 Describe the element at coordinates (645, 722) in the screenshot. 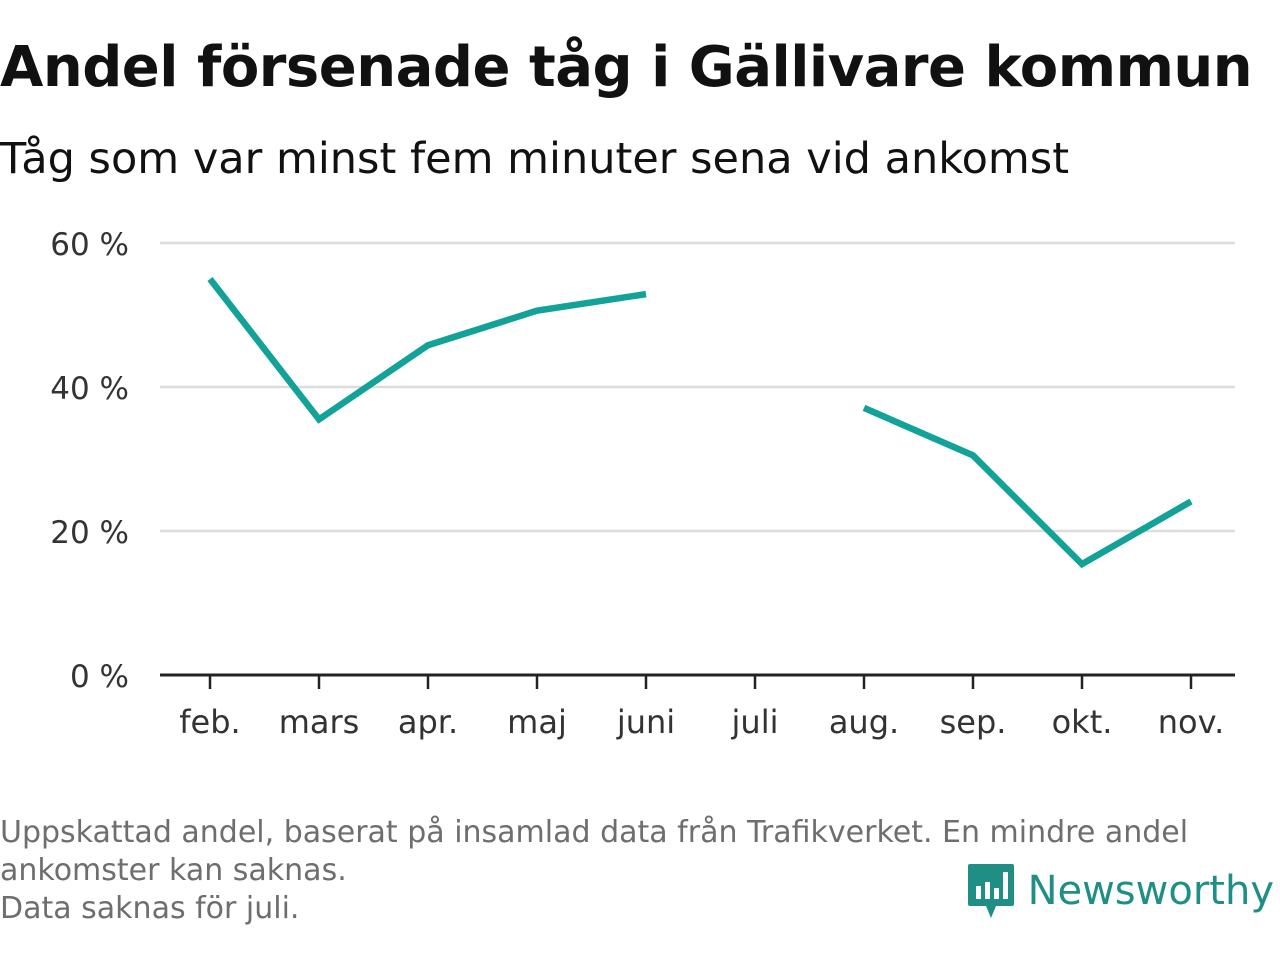

I see `x-tick-label: juni` at that location.